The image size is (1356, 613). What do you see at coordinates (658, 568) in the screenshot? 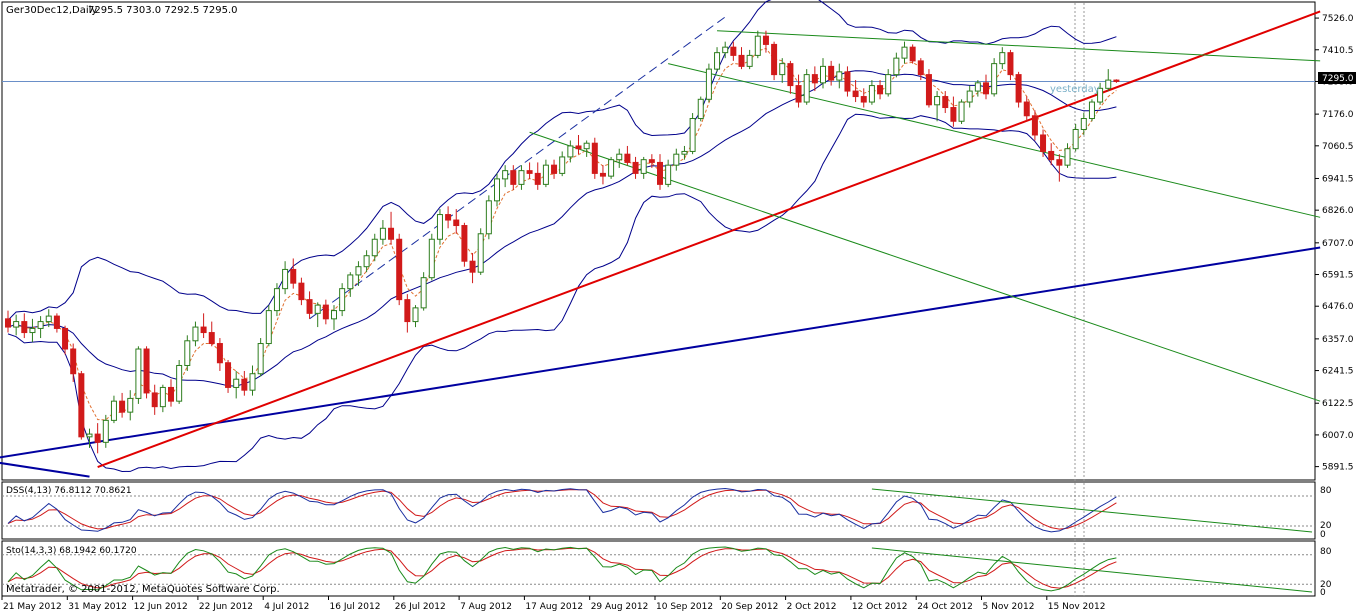
I see `sto-panel-frame` at bounding box center [658, 568].